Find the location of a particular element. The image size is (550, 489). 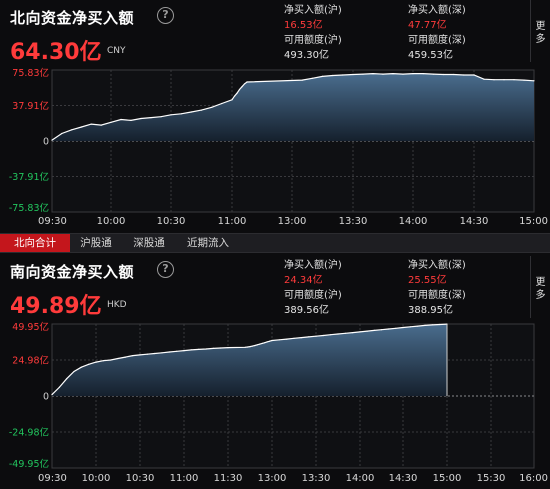

x-tick-label: 14:00 is located at coordinates (413, 221).